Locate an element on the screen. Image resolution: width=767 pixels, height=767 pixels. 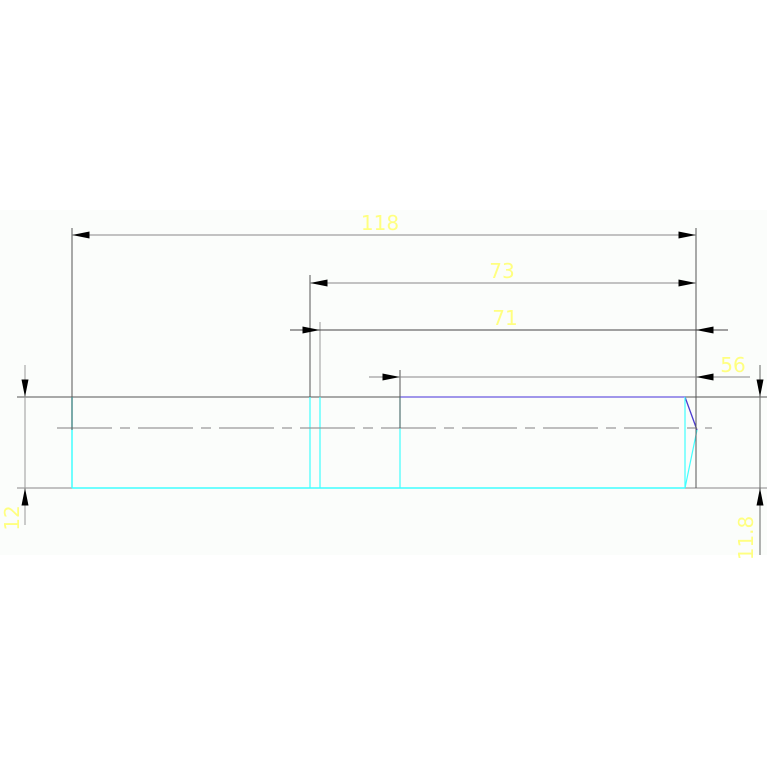
dimension-label: 71 is located at coordinates (504, 318).